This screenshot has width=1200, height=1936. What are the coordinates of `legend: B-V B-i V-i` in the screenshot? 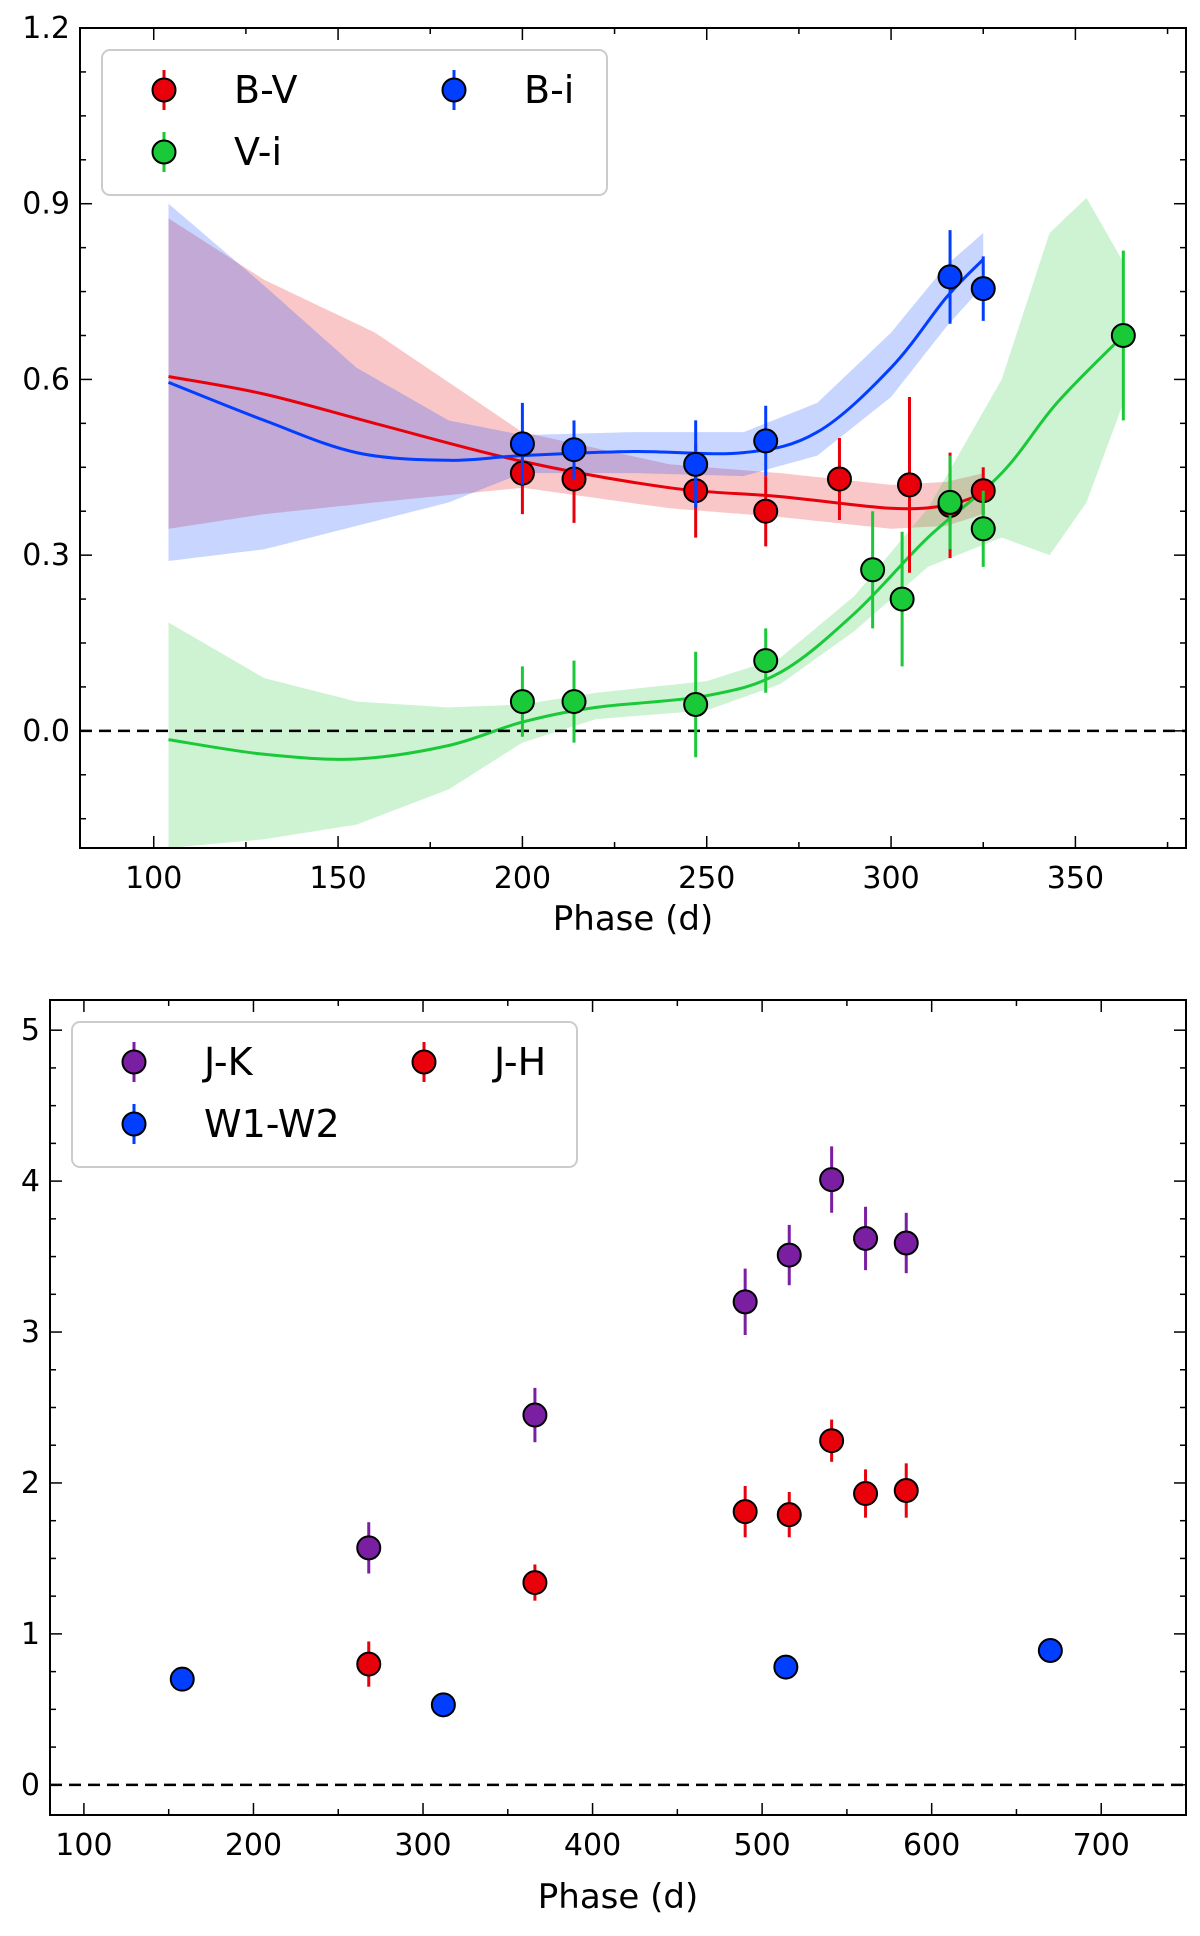 It's located at (354, 122).